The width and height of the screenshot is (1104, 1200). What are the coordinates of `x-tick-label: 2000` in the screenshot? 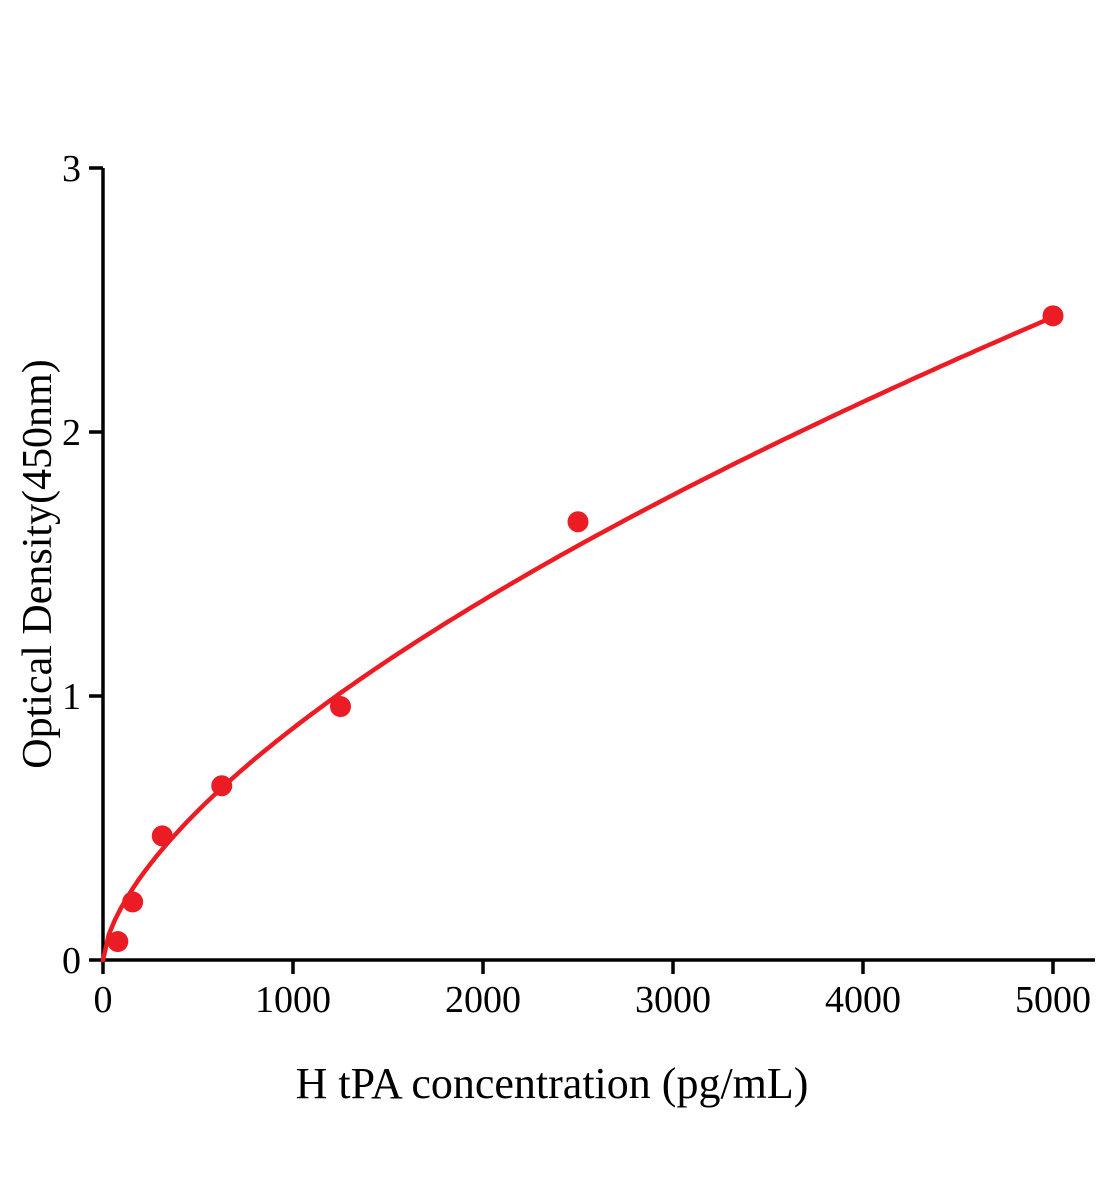 It's located at (483, 1000).